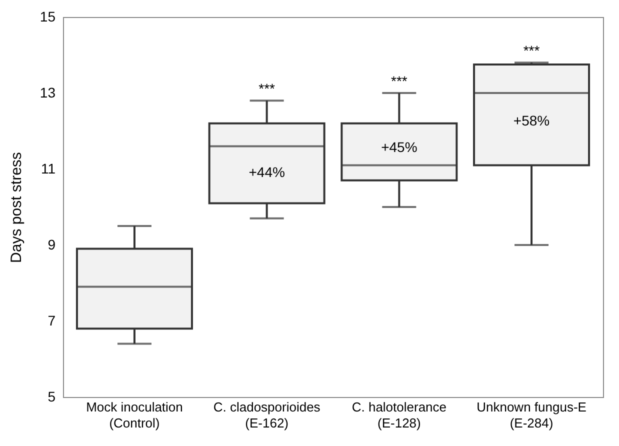  I want to click on x-tick-label: C. halotolerance (E-128), so click(399, 415).